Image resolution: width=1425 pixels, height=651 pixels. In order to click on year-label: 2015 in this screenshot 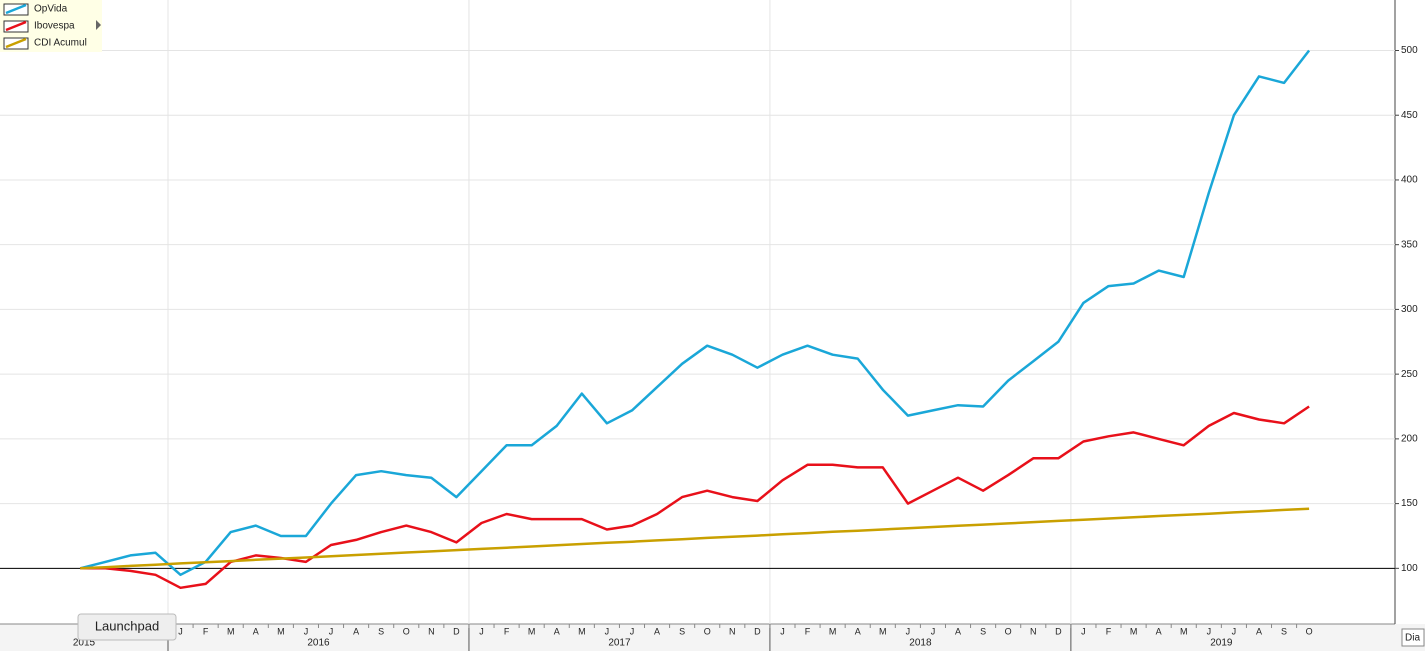, I will do `click(84, 643)`.